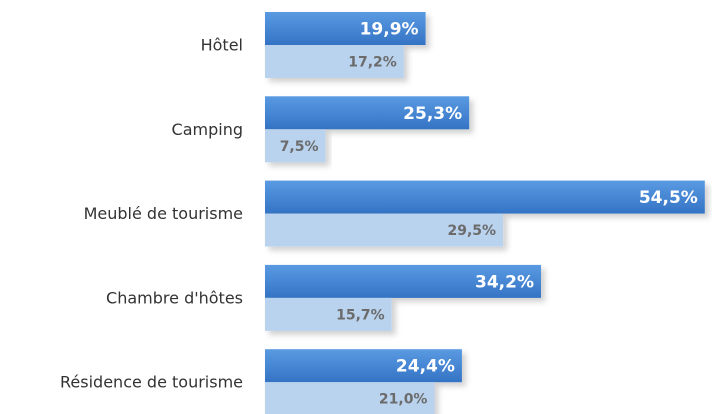 The image size is (712, 414). Describe the element at coordinates (668, 198) in the screenshot. I see `value-label: 54,5%` at that location.